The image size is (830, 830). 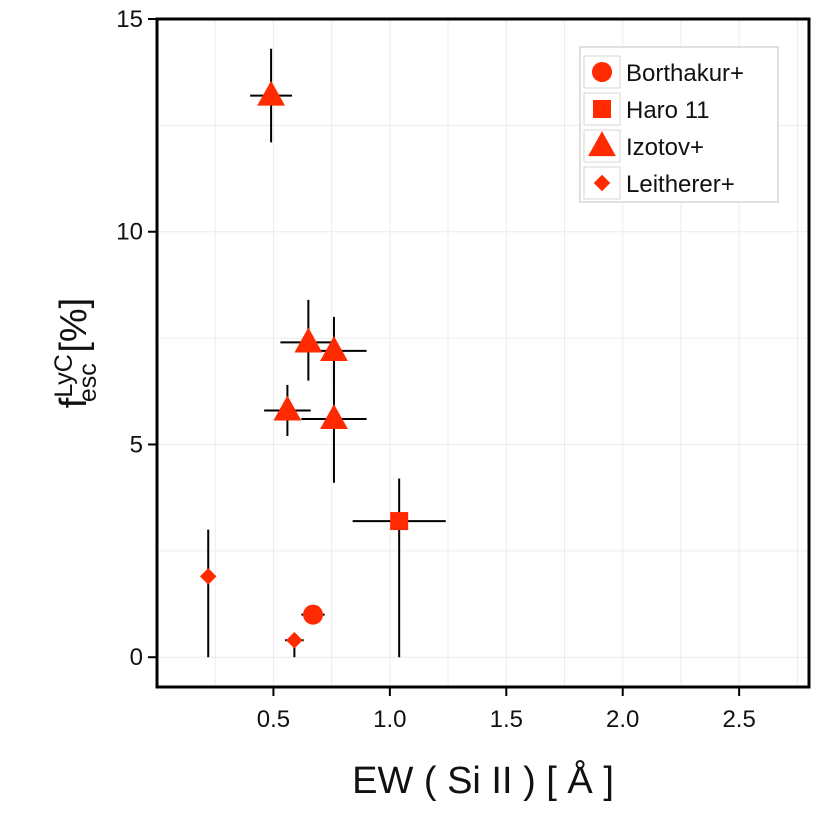 I want to click on legend-marker-leitherer, so click(x=602, y=183).